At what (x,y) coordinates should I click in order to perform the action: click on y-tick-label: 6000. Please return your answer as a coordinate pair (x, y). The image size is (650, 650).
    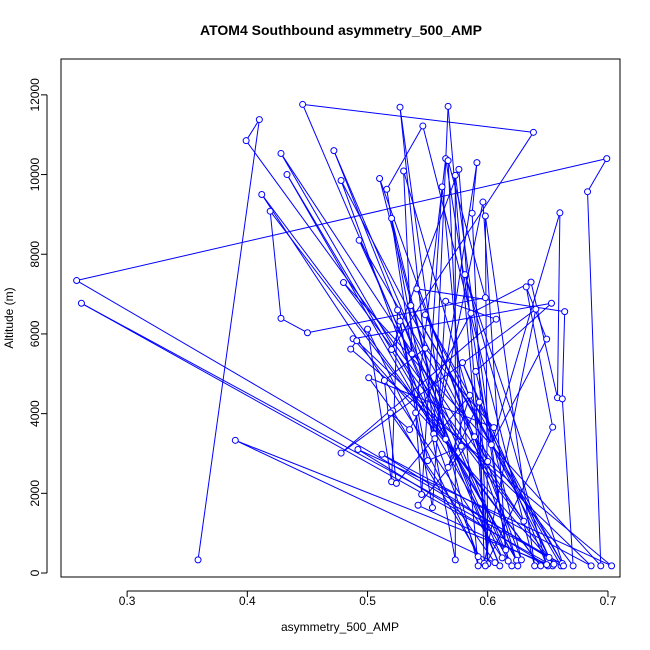
    Looking at the image, I should click on (35, 333).